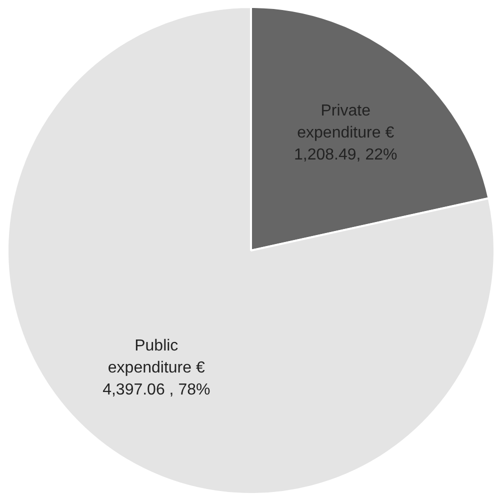 Image resolution: width=502 pixels, height=501 pixels. What do you see at coordinates (346, 155) in the screenshot?
I see `data-label: 1,208.49, 22%` at bounding box center [346, 155].